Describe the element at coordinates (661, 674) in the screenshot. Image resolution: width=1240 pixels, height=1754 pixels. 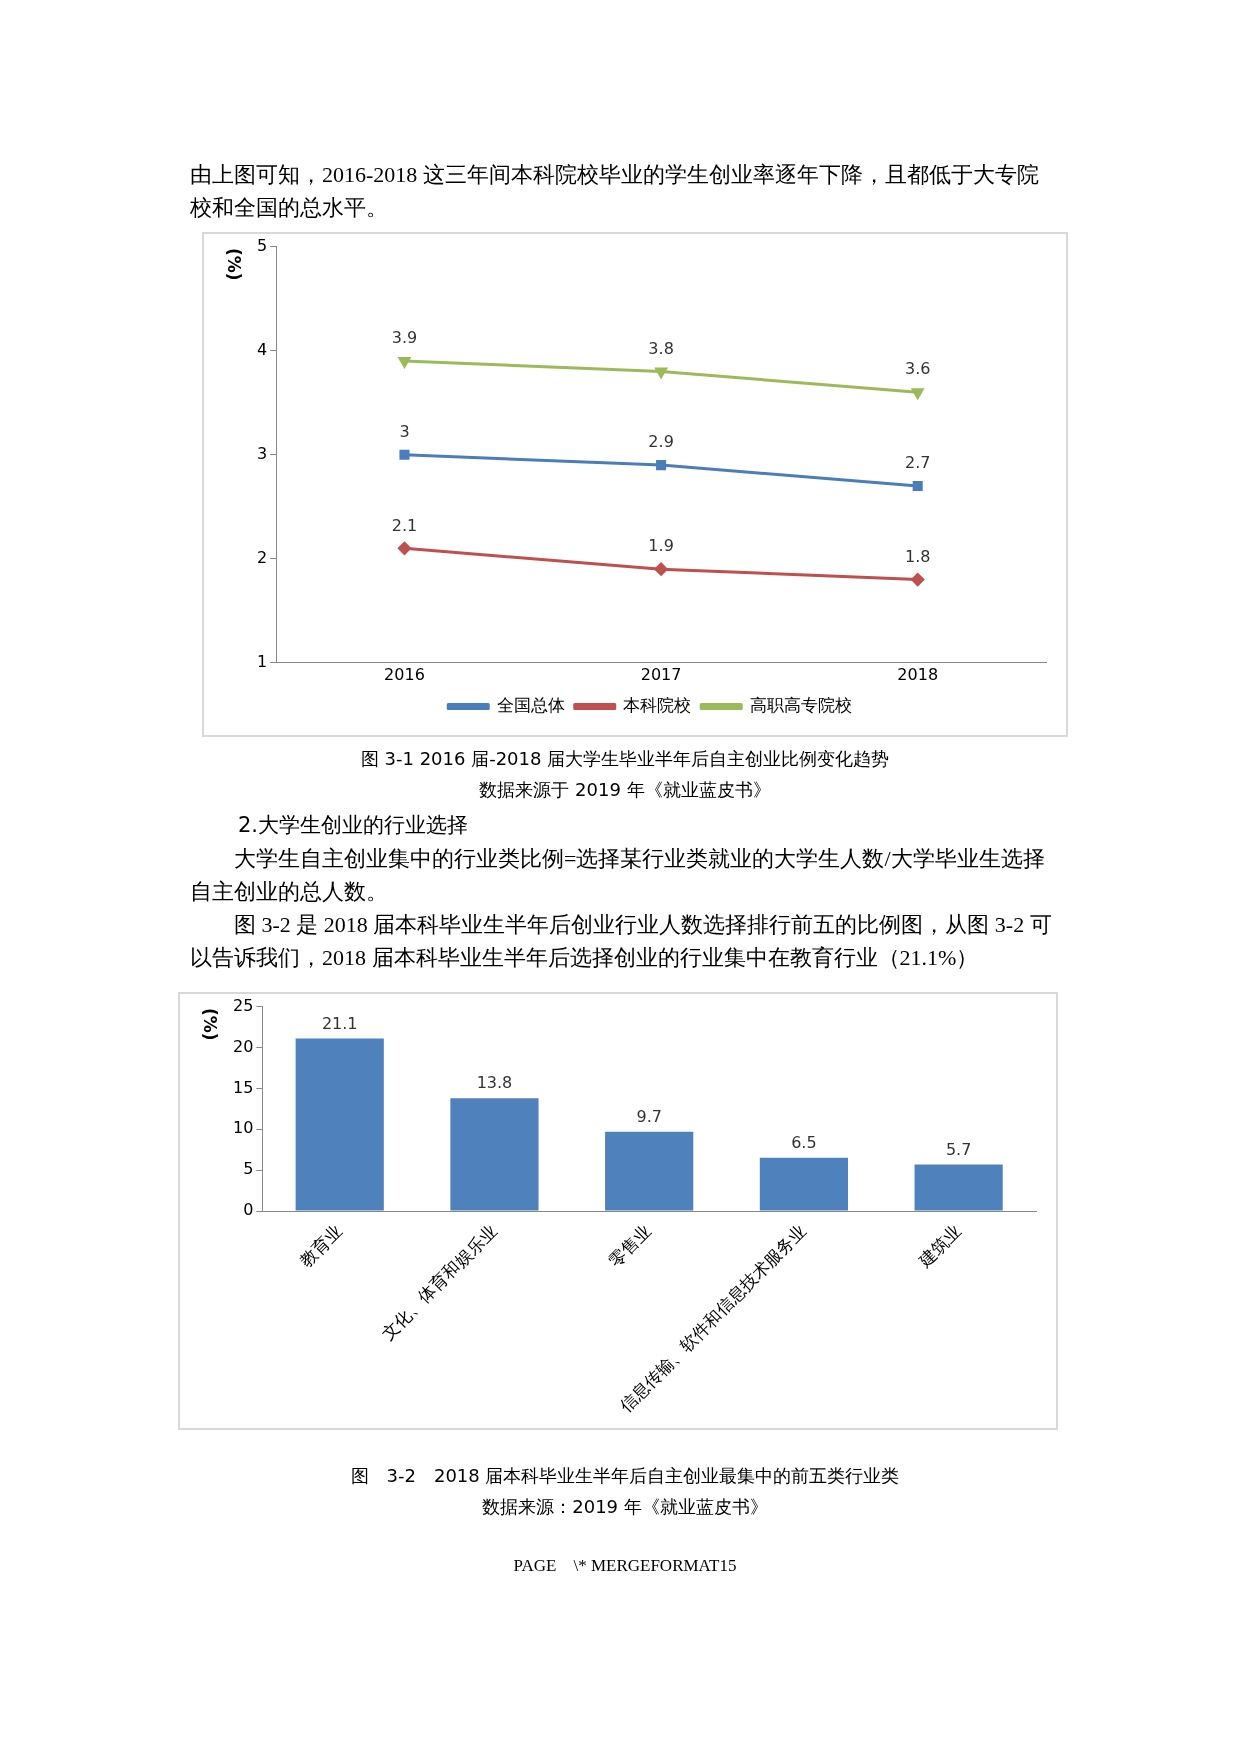
I see `x-tick-label: 2017` at that location.